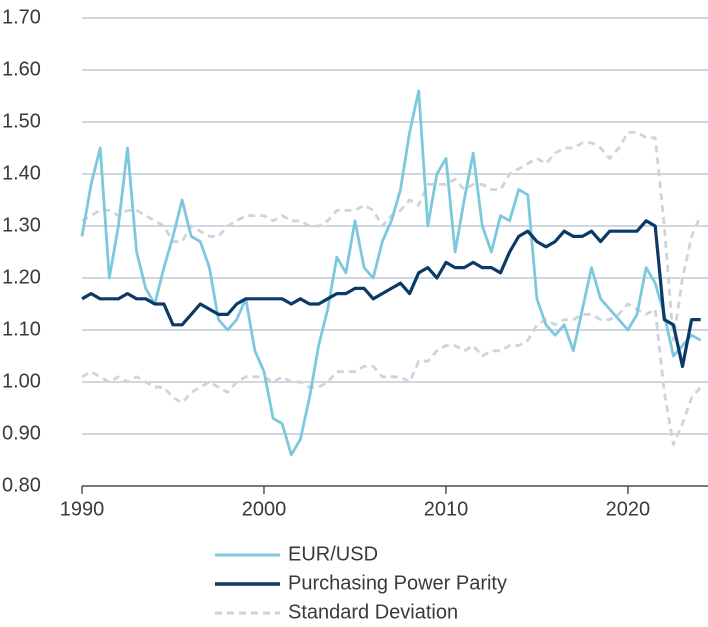 The image size is (708, 627). What do you see at coordinates (21, 277) in the screenshot?
I see `y-tick-label: 1.20` at bounding box center [21, 277].